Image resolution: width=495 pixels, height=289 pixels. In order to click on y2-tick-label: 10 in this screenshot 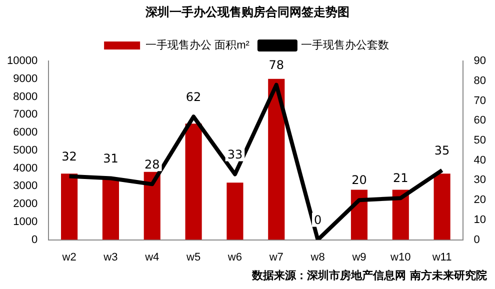, I will do `click(480, 220)`.